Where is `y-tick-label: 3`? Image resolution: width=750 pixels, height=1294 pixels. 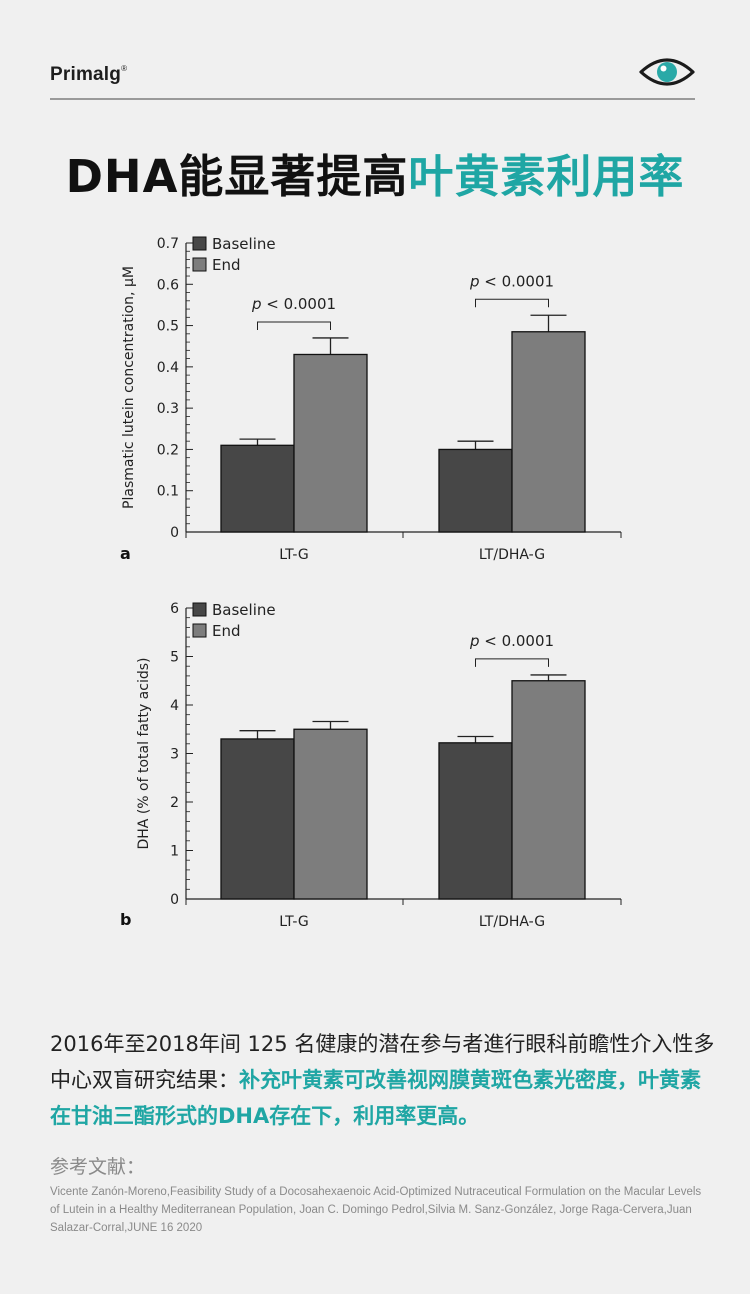
y-tick-label: 3 is located at coordinates (174, 755).